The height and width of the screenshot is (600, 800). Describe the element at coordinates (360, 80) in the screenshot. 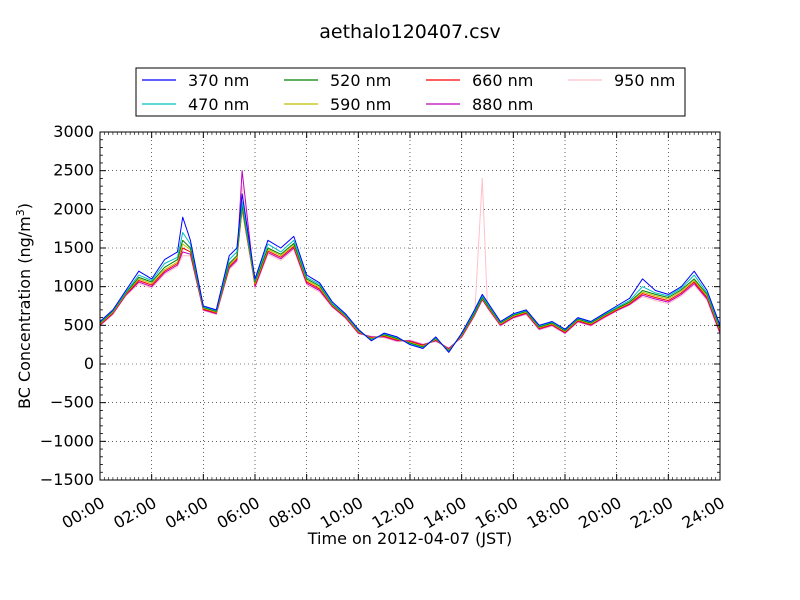

I see `legend-label: 520 nm` at that location.